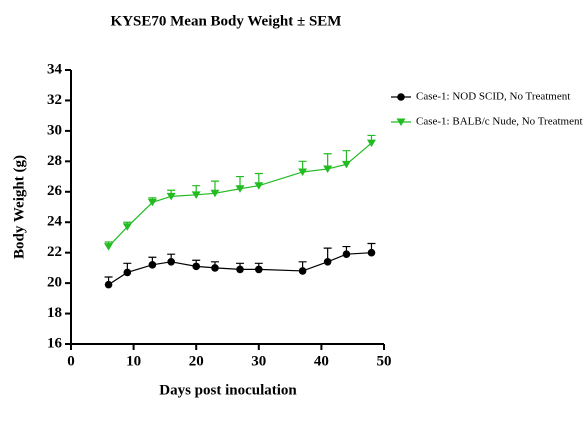  I want to click on y-tick-label: 24, so click(55, 222).